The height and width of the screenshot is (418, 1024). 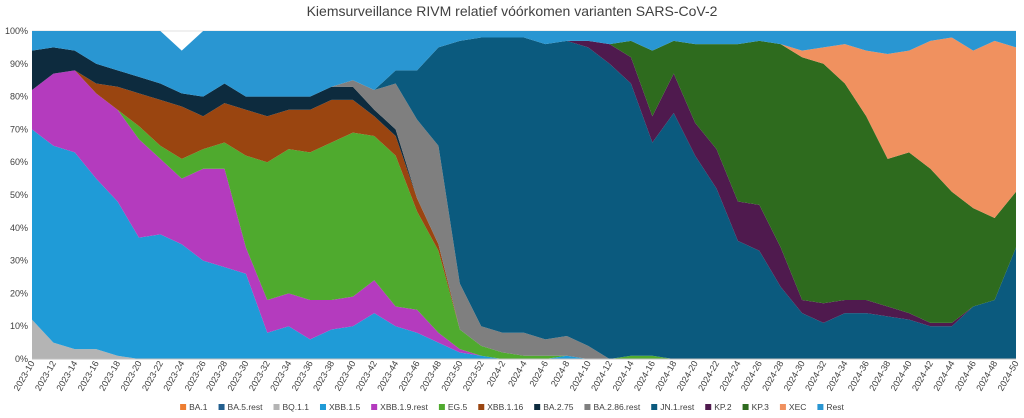 What do you see at coordinates (198, 407) in the screenshot?
I see `legend-label-ba-1: BA.1` at bounding box center [198, 407].